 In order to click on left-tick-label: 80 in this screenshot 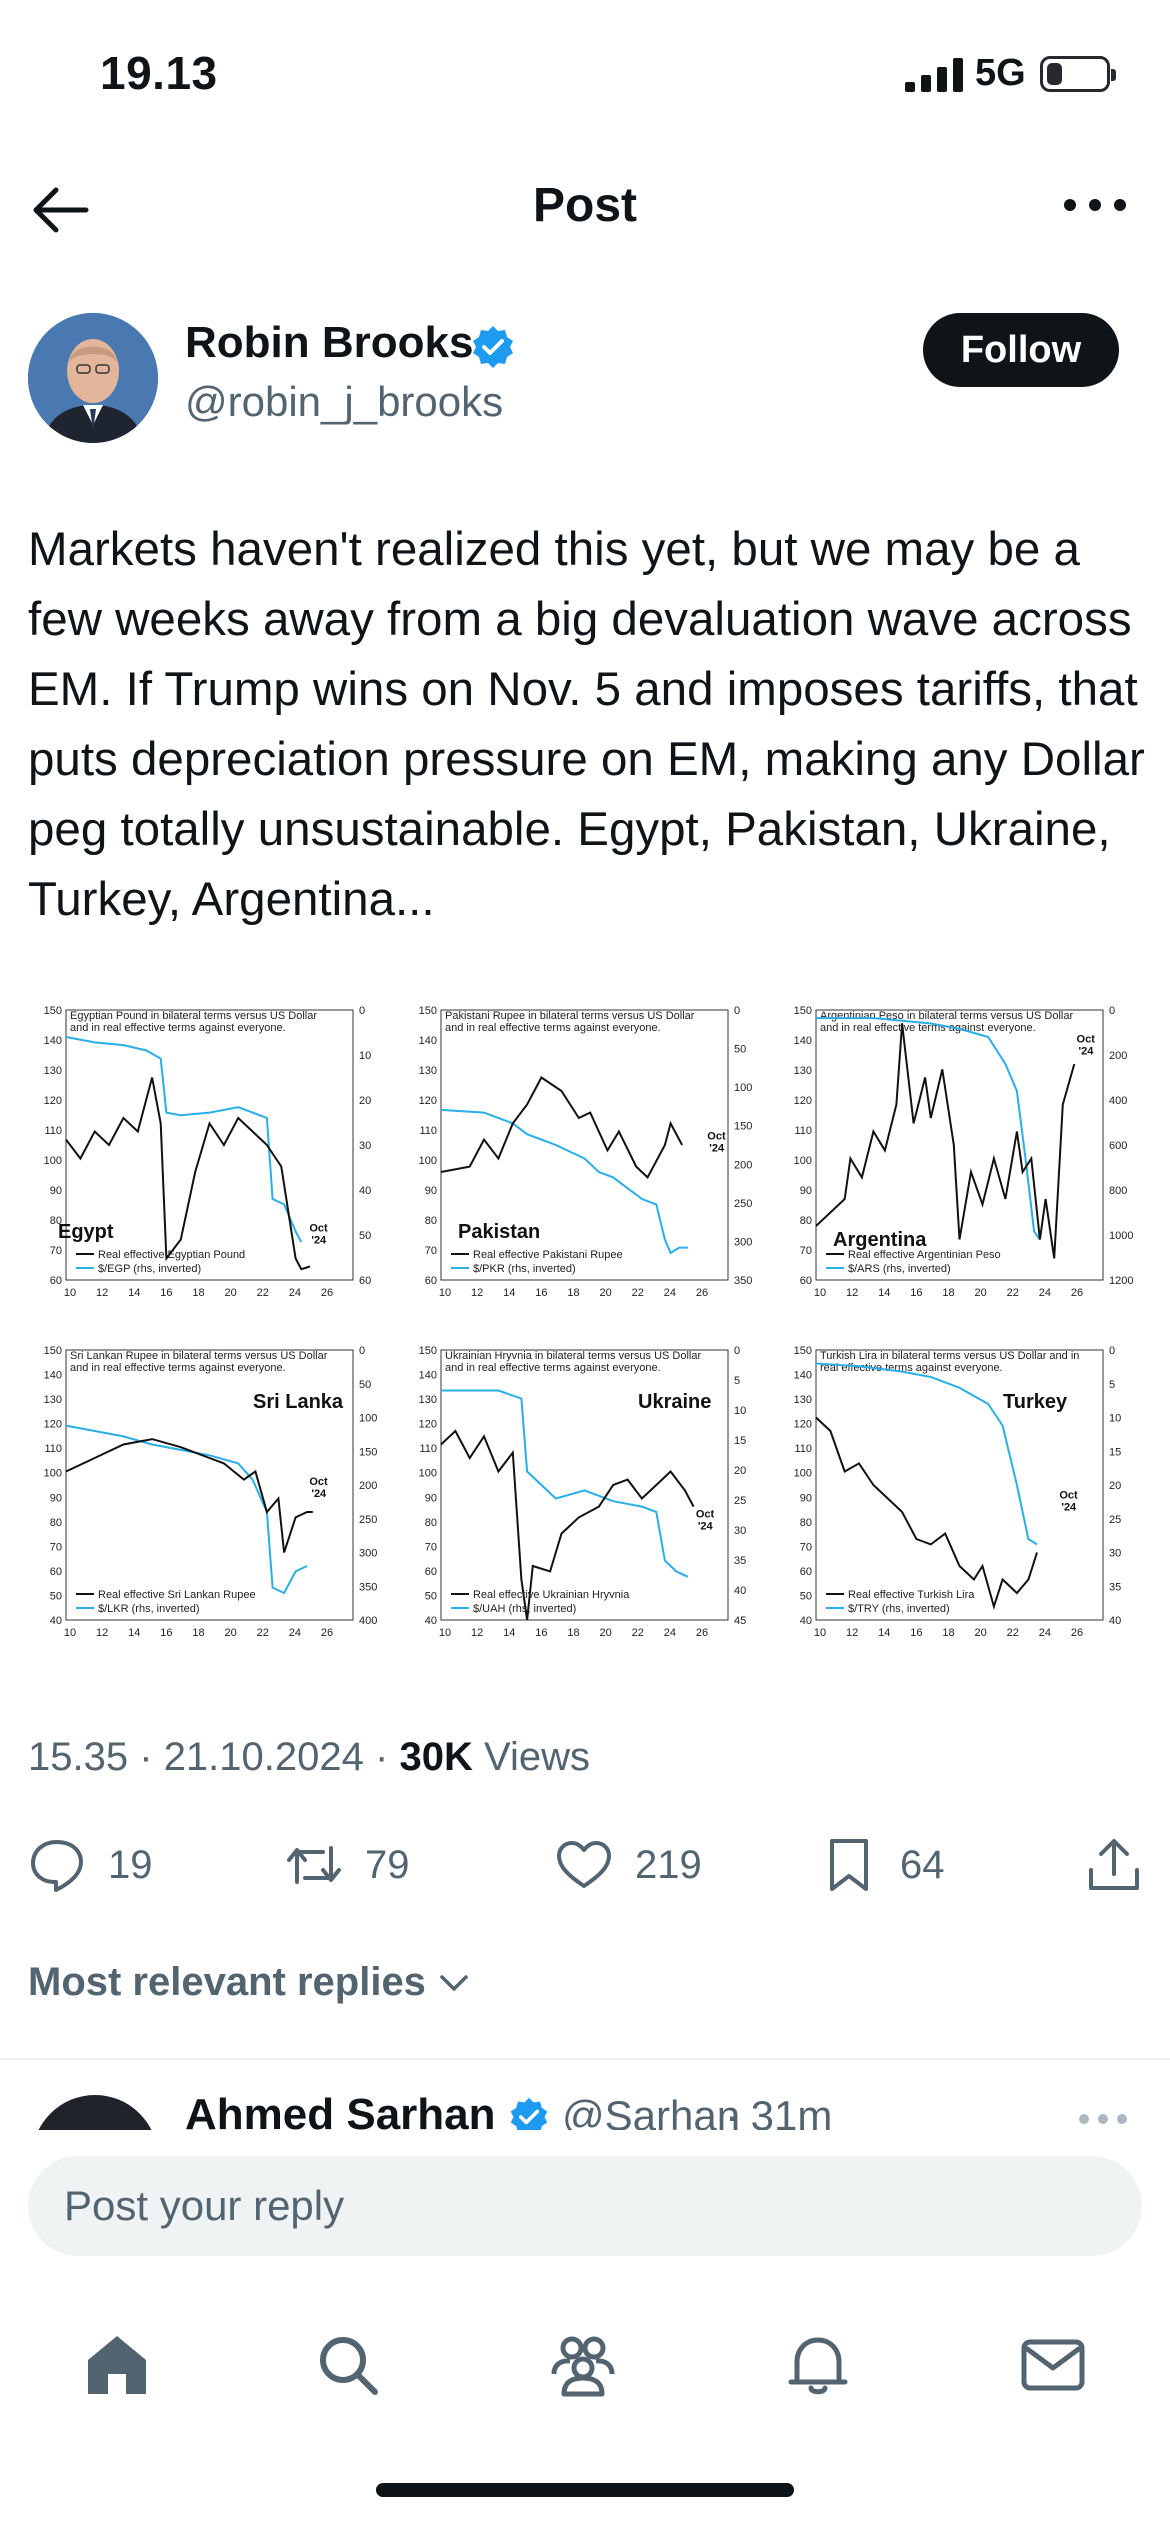, I will do `click(806, 1221)`.